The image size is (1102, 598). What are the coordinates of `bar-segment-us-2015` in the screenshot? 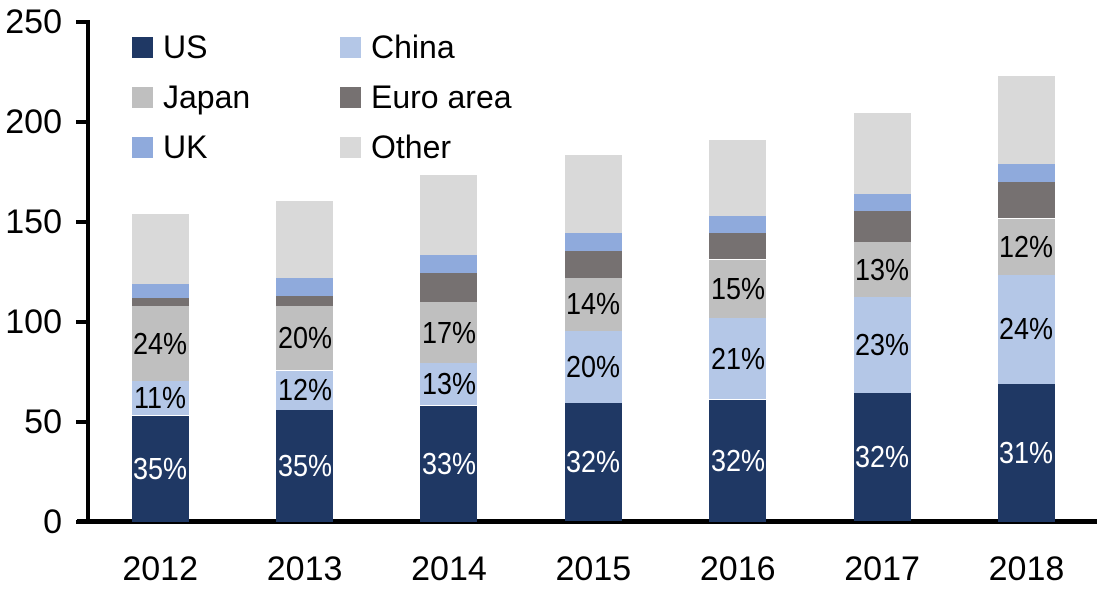 It's located at (593, 462).